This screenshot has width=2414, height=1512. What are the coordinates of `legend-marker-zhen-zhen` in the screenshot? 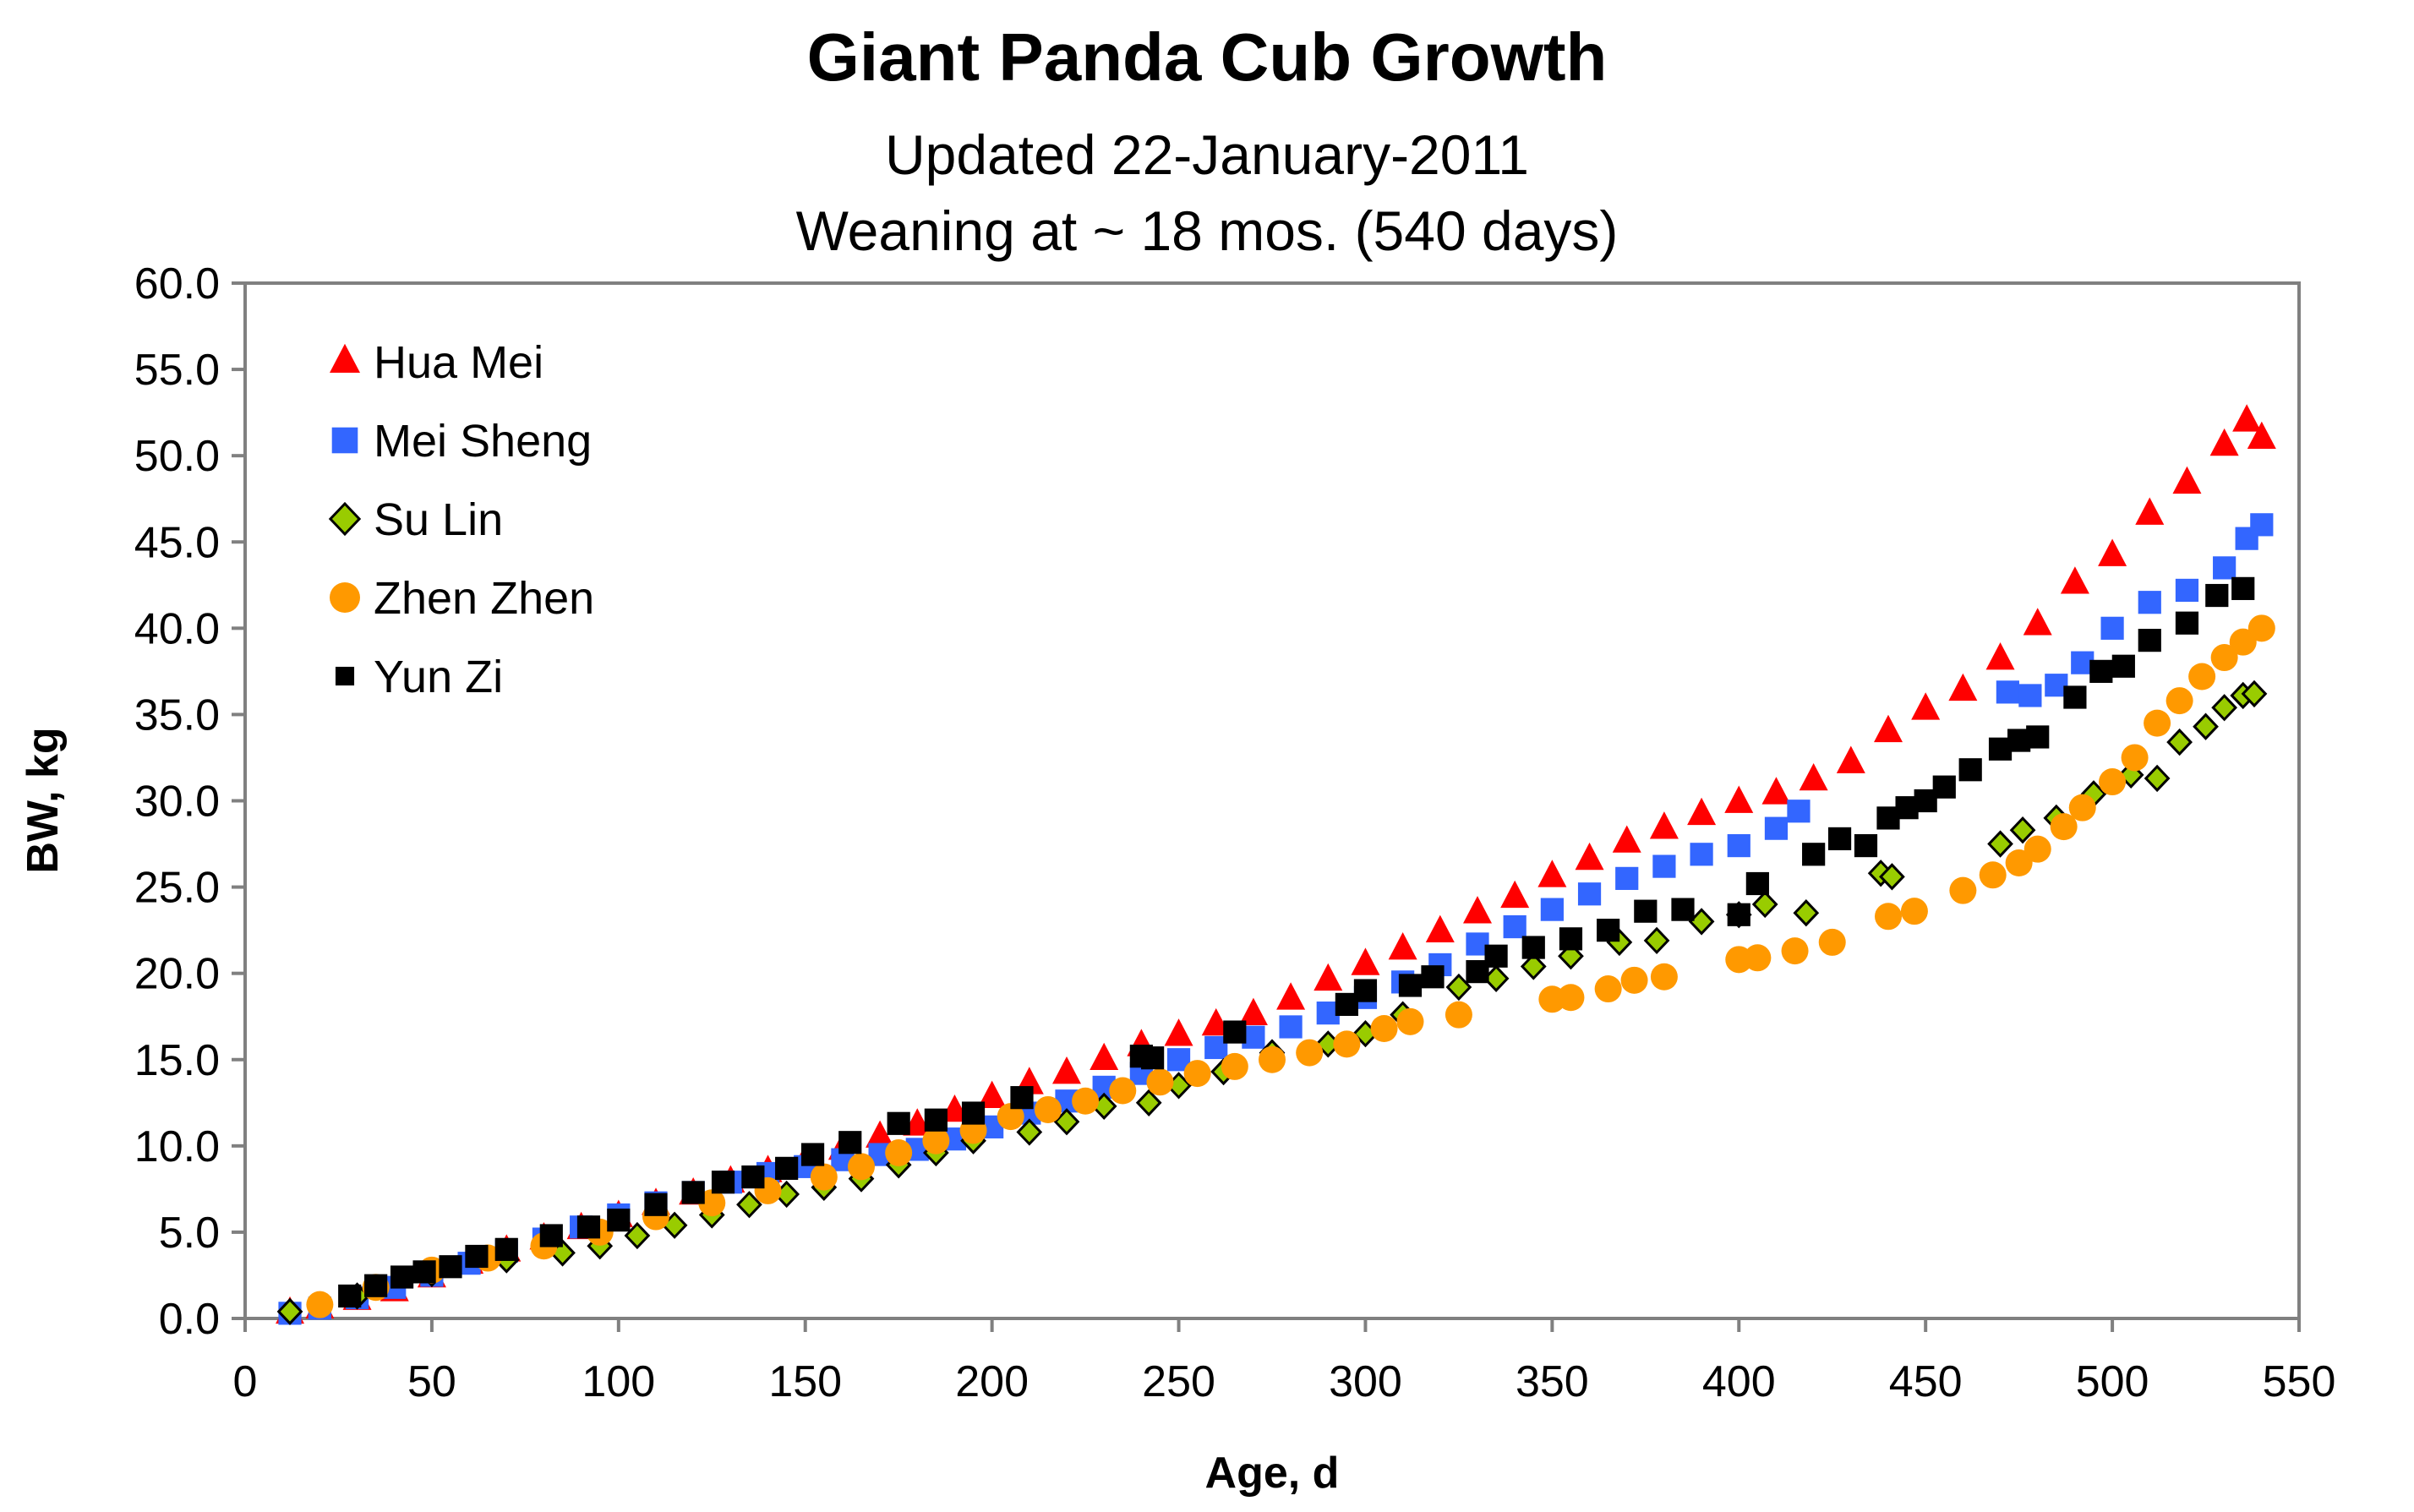 It's located at (345, 597).